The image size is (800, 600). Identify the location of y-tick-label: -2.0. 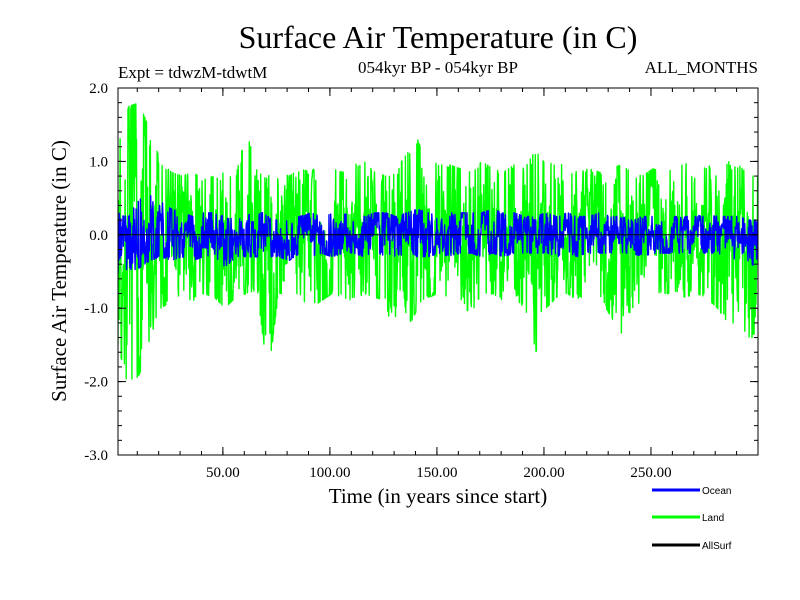
(96, 383).